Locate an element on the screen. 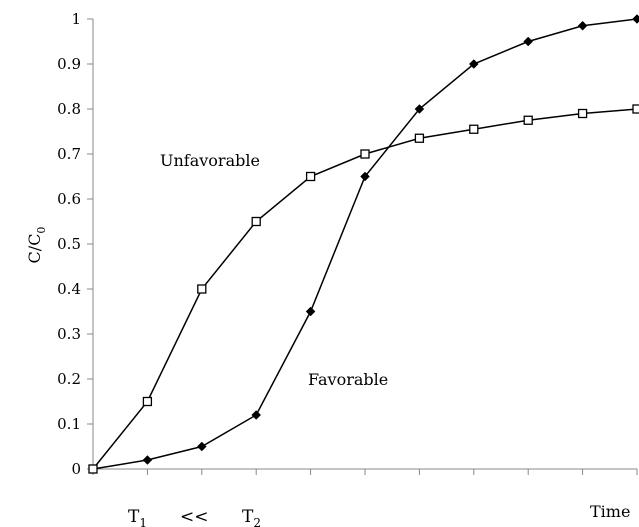  t2-label-main: T is located at coordinates (248, 517).